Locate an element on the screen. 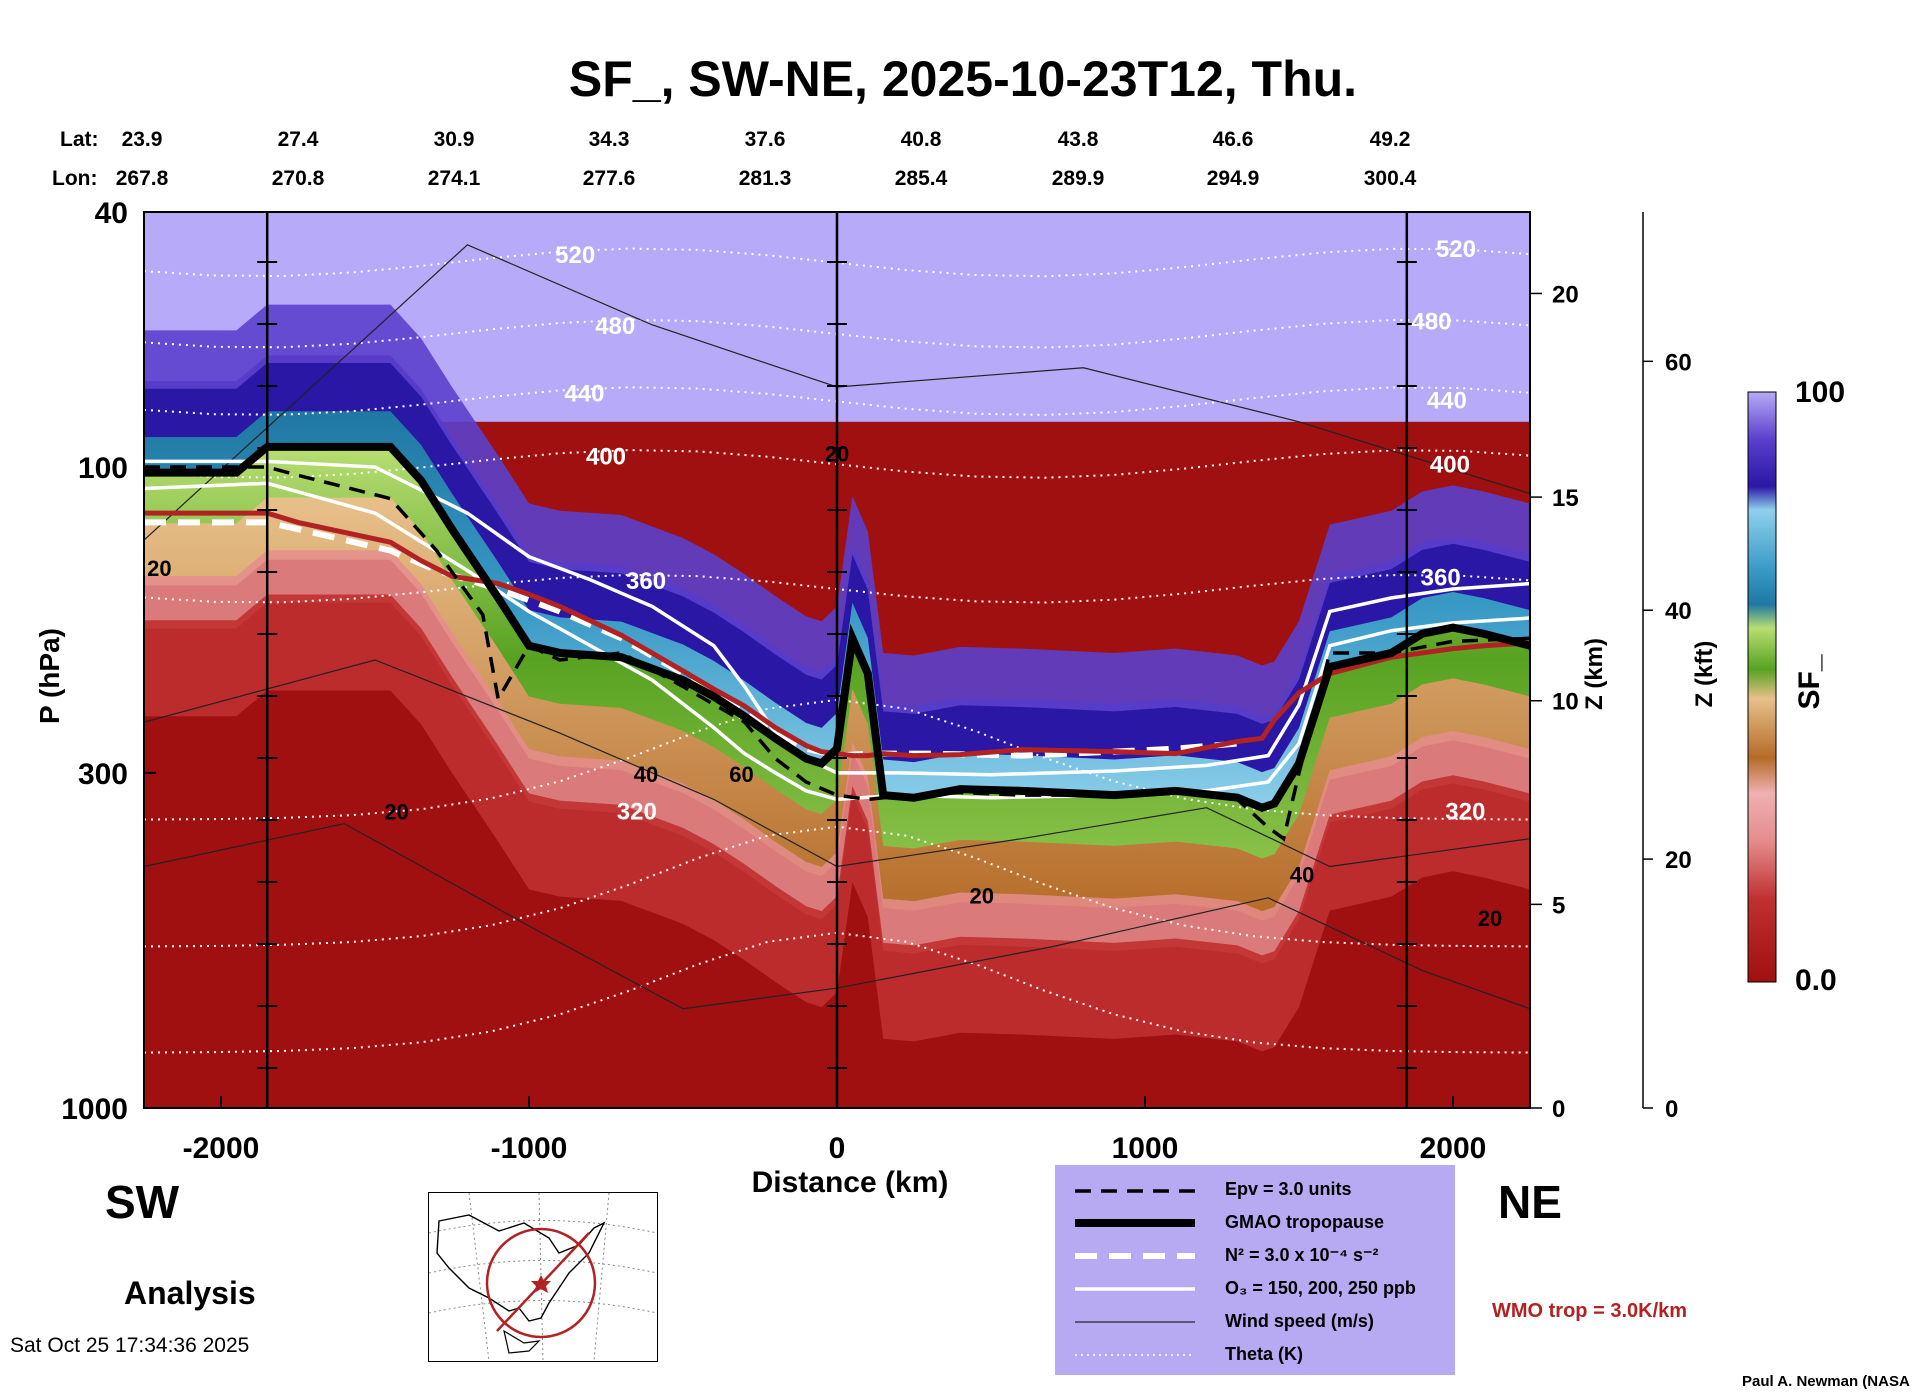 The image size is (1926, 1394). legend-item: GMAO tropopause is located at coordinates (1230, 1222).